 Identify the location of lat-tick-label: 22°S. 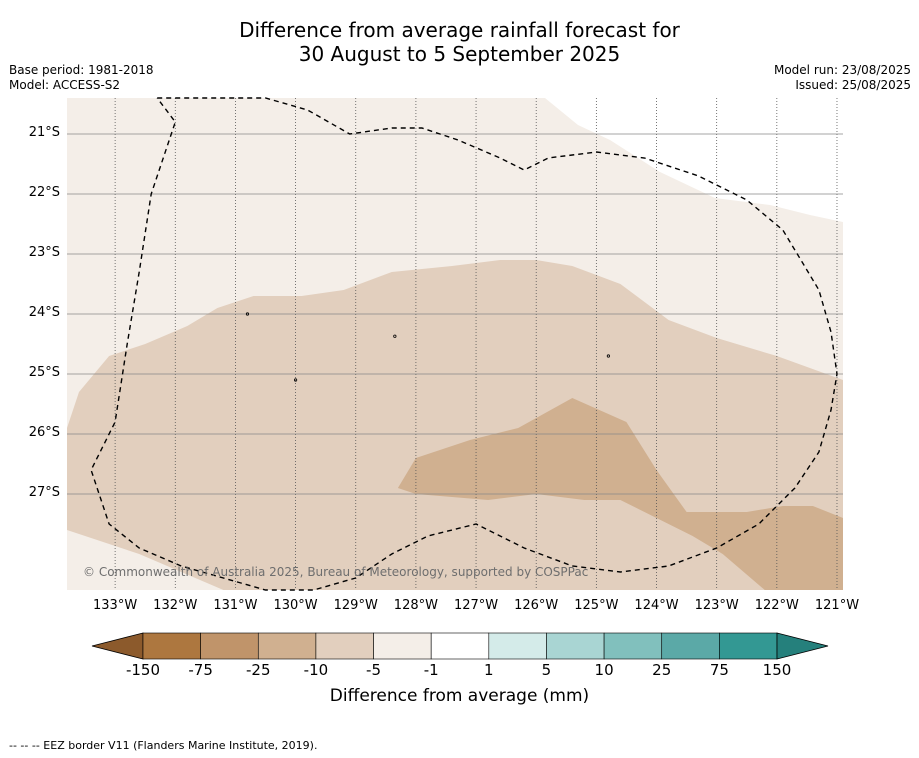
(44, 192).